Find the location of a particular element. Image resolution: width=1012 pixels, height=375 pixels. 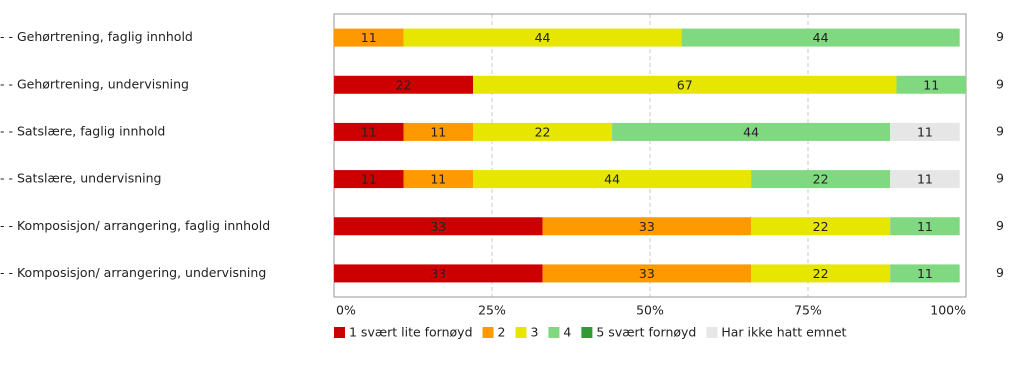

legend-label: 3 is located at coordinates (534, 332).